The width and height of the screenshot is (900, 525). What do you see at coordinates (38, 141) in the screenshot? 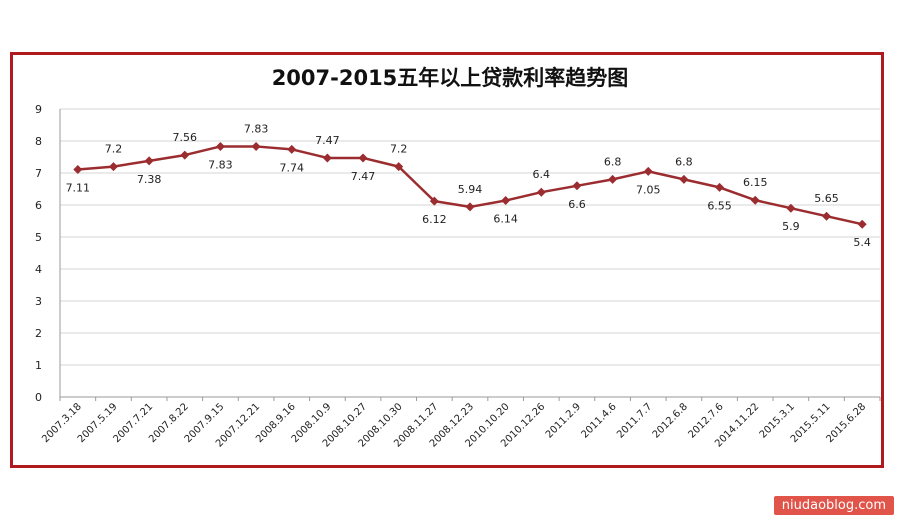
I see `y-tick-label: 8` at bounding box center [38, 141].